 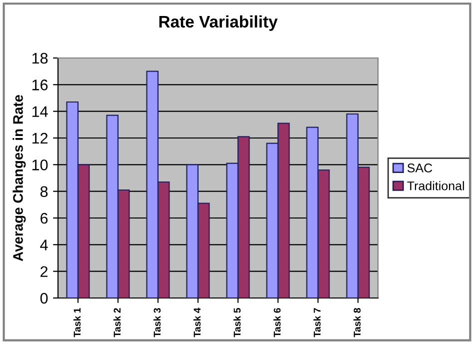 What do you see at coordinates (40, 111) in the screenshot?
I see `y-tick-label: 14` at bounding box center [40, 111].